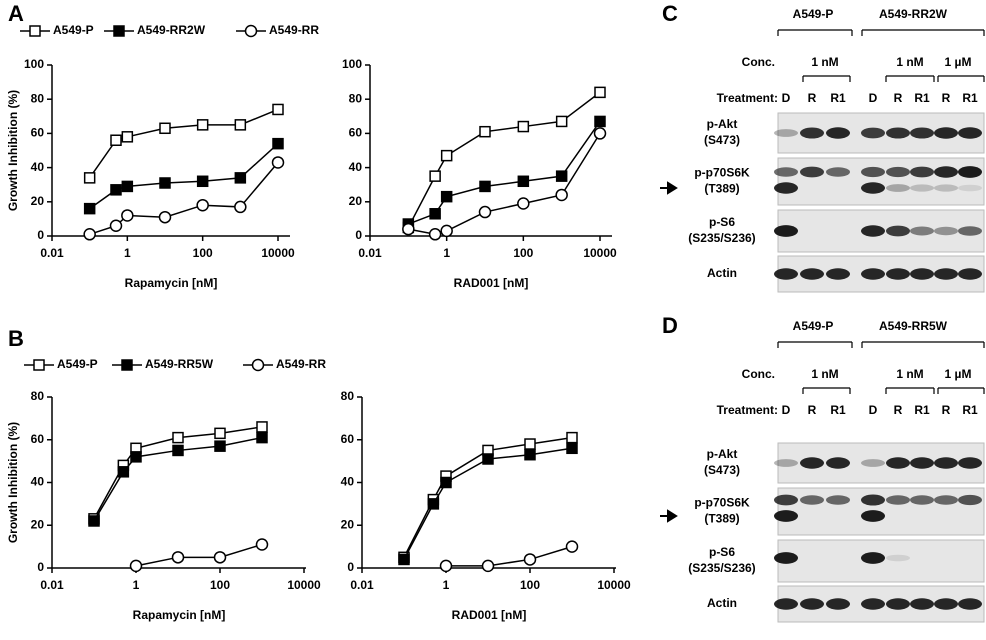 The image size is (986, 640). What do you see at coordinates (670, 13) in the screenshot?
I see `panel-letter: C` at bounding box center [670, 13].